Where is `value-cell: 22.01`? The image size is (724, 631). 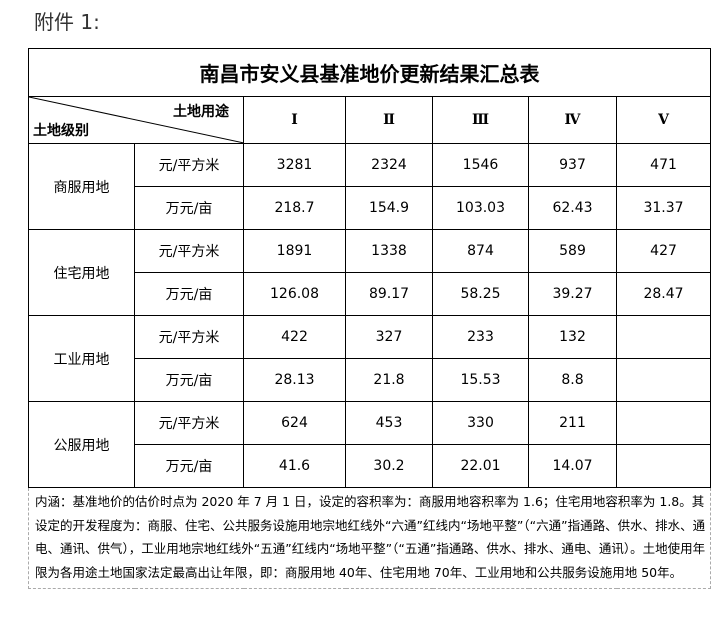
value-cell: 22.01 is located at coordinates (480, 466).